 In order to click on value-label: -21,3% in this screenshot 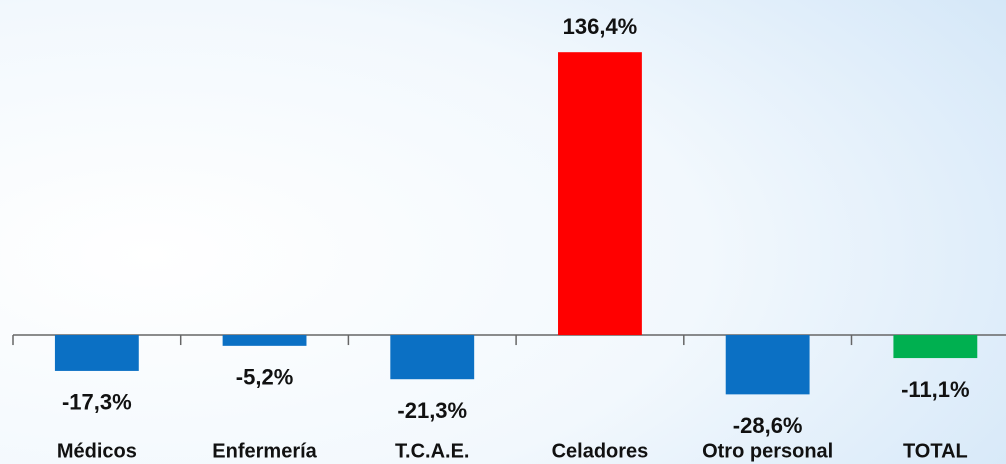, I will do `click(432, 410)`.